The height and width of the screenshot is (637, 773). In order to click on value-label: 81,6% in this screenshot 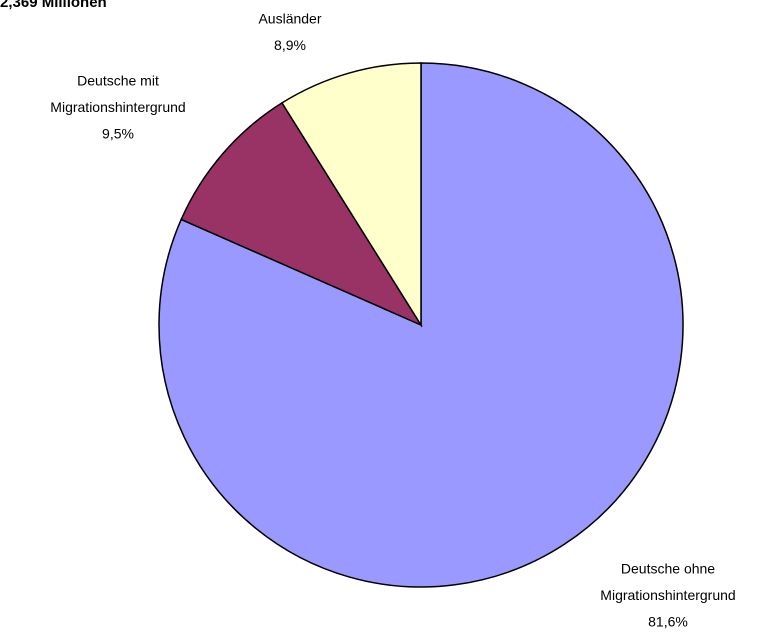, I will do `click(668, 622)`.